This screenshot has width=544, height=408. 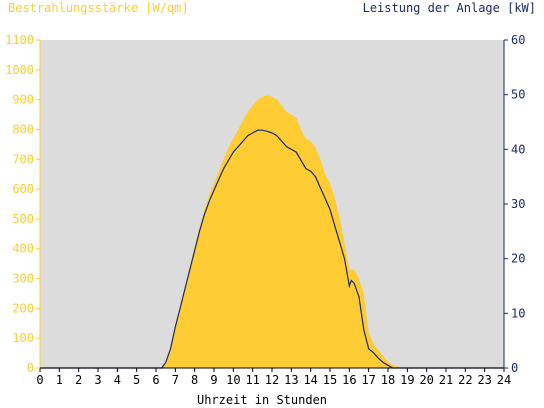 I want to click on x-tick-label: 3, so click(x=97, y=380).